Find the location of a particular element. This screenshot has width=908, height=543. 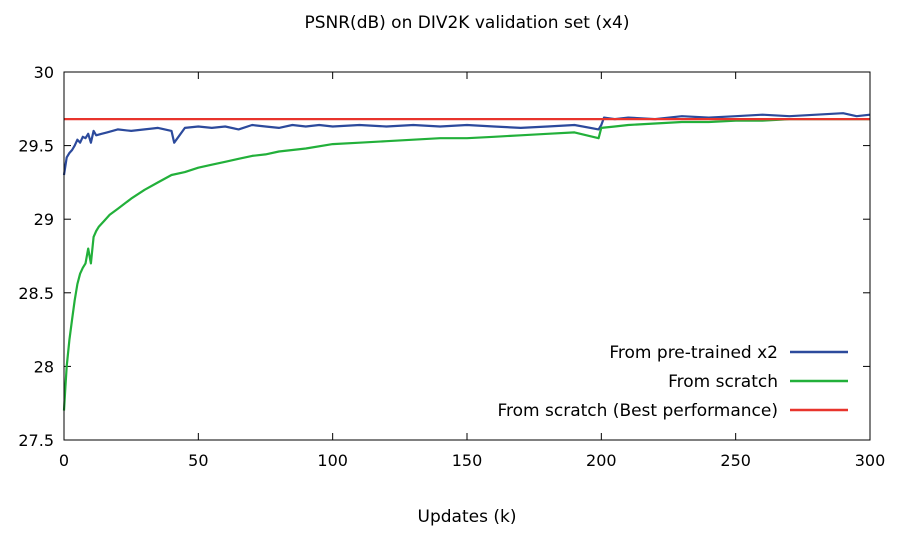

y-tick-label: 28.5 is located at coordinates (36, 293).